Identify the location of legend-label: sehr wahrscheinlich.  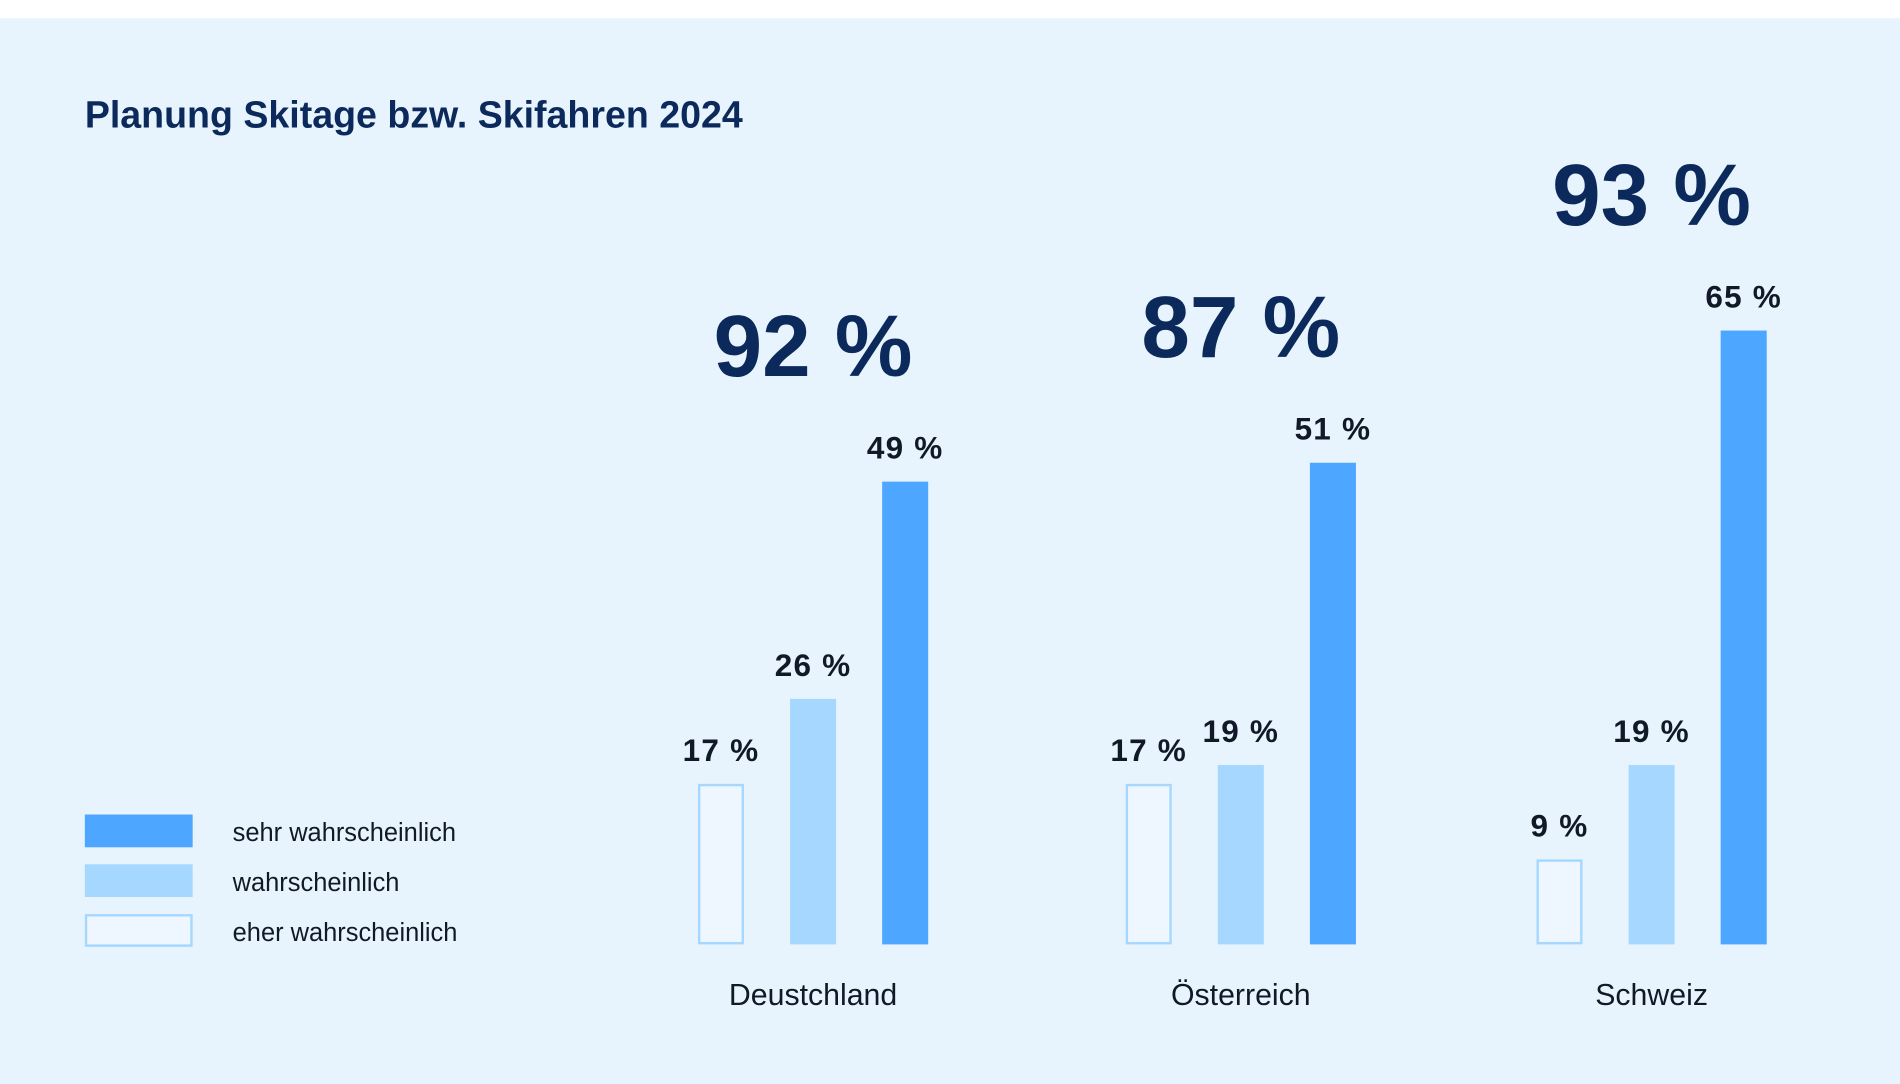
(344, 833).